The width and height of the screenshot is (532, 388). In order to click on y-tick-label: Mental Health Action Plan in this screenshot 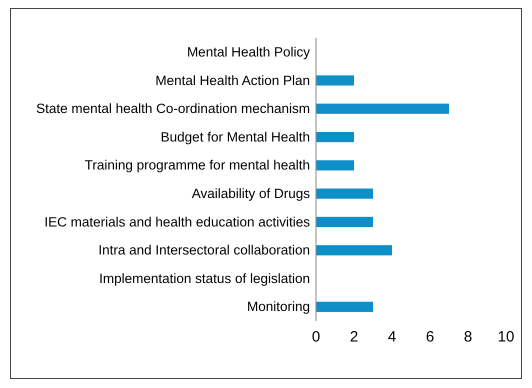, I will do `click(232, 80)`.